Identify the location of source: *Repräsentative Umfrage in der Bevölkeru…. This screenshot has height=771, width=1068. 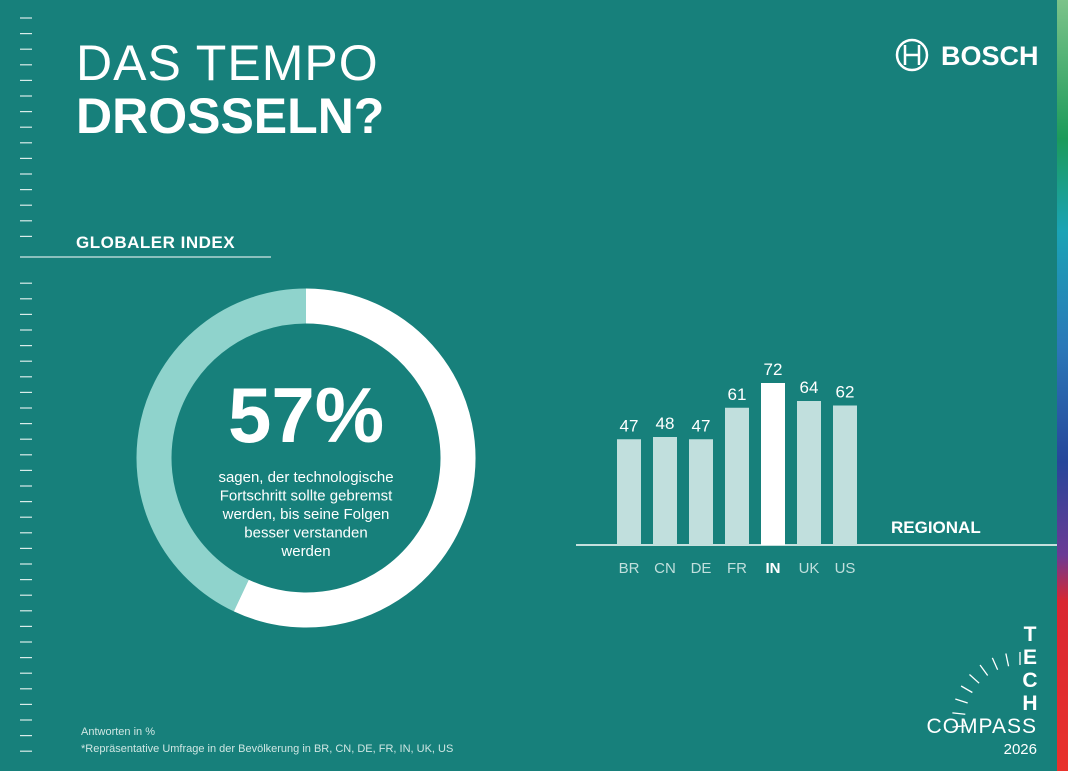
(267, 749).